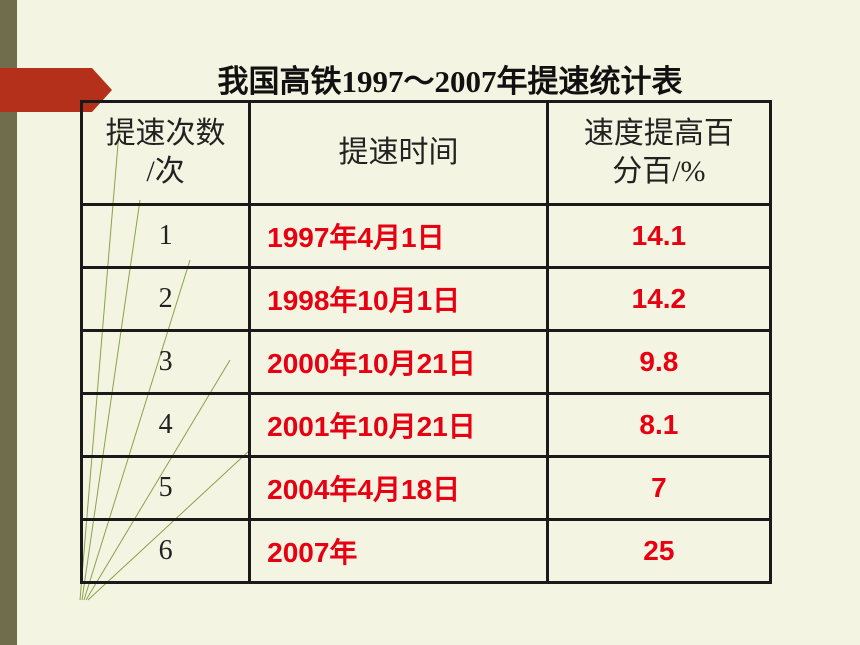 The height and width of the screenshot is (645, 860). Describe the element at coordinates (450, 81) in the screenshot. I see `title: 我国高铁1997～2007年提速统计表` at that location.